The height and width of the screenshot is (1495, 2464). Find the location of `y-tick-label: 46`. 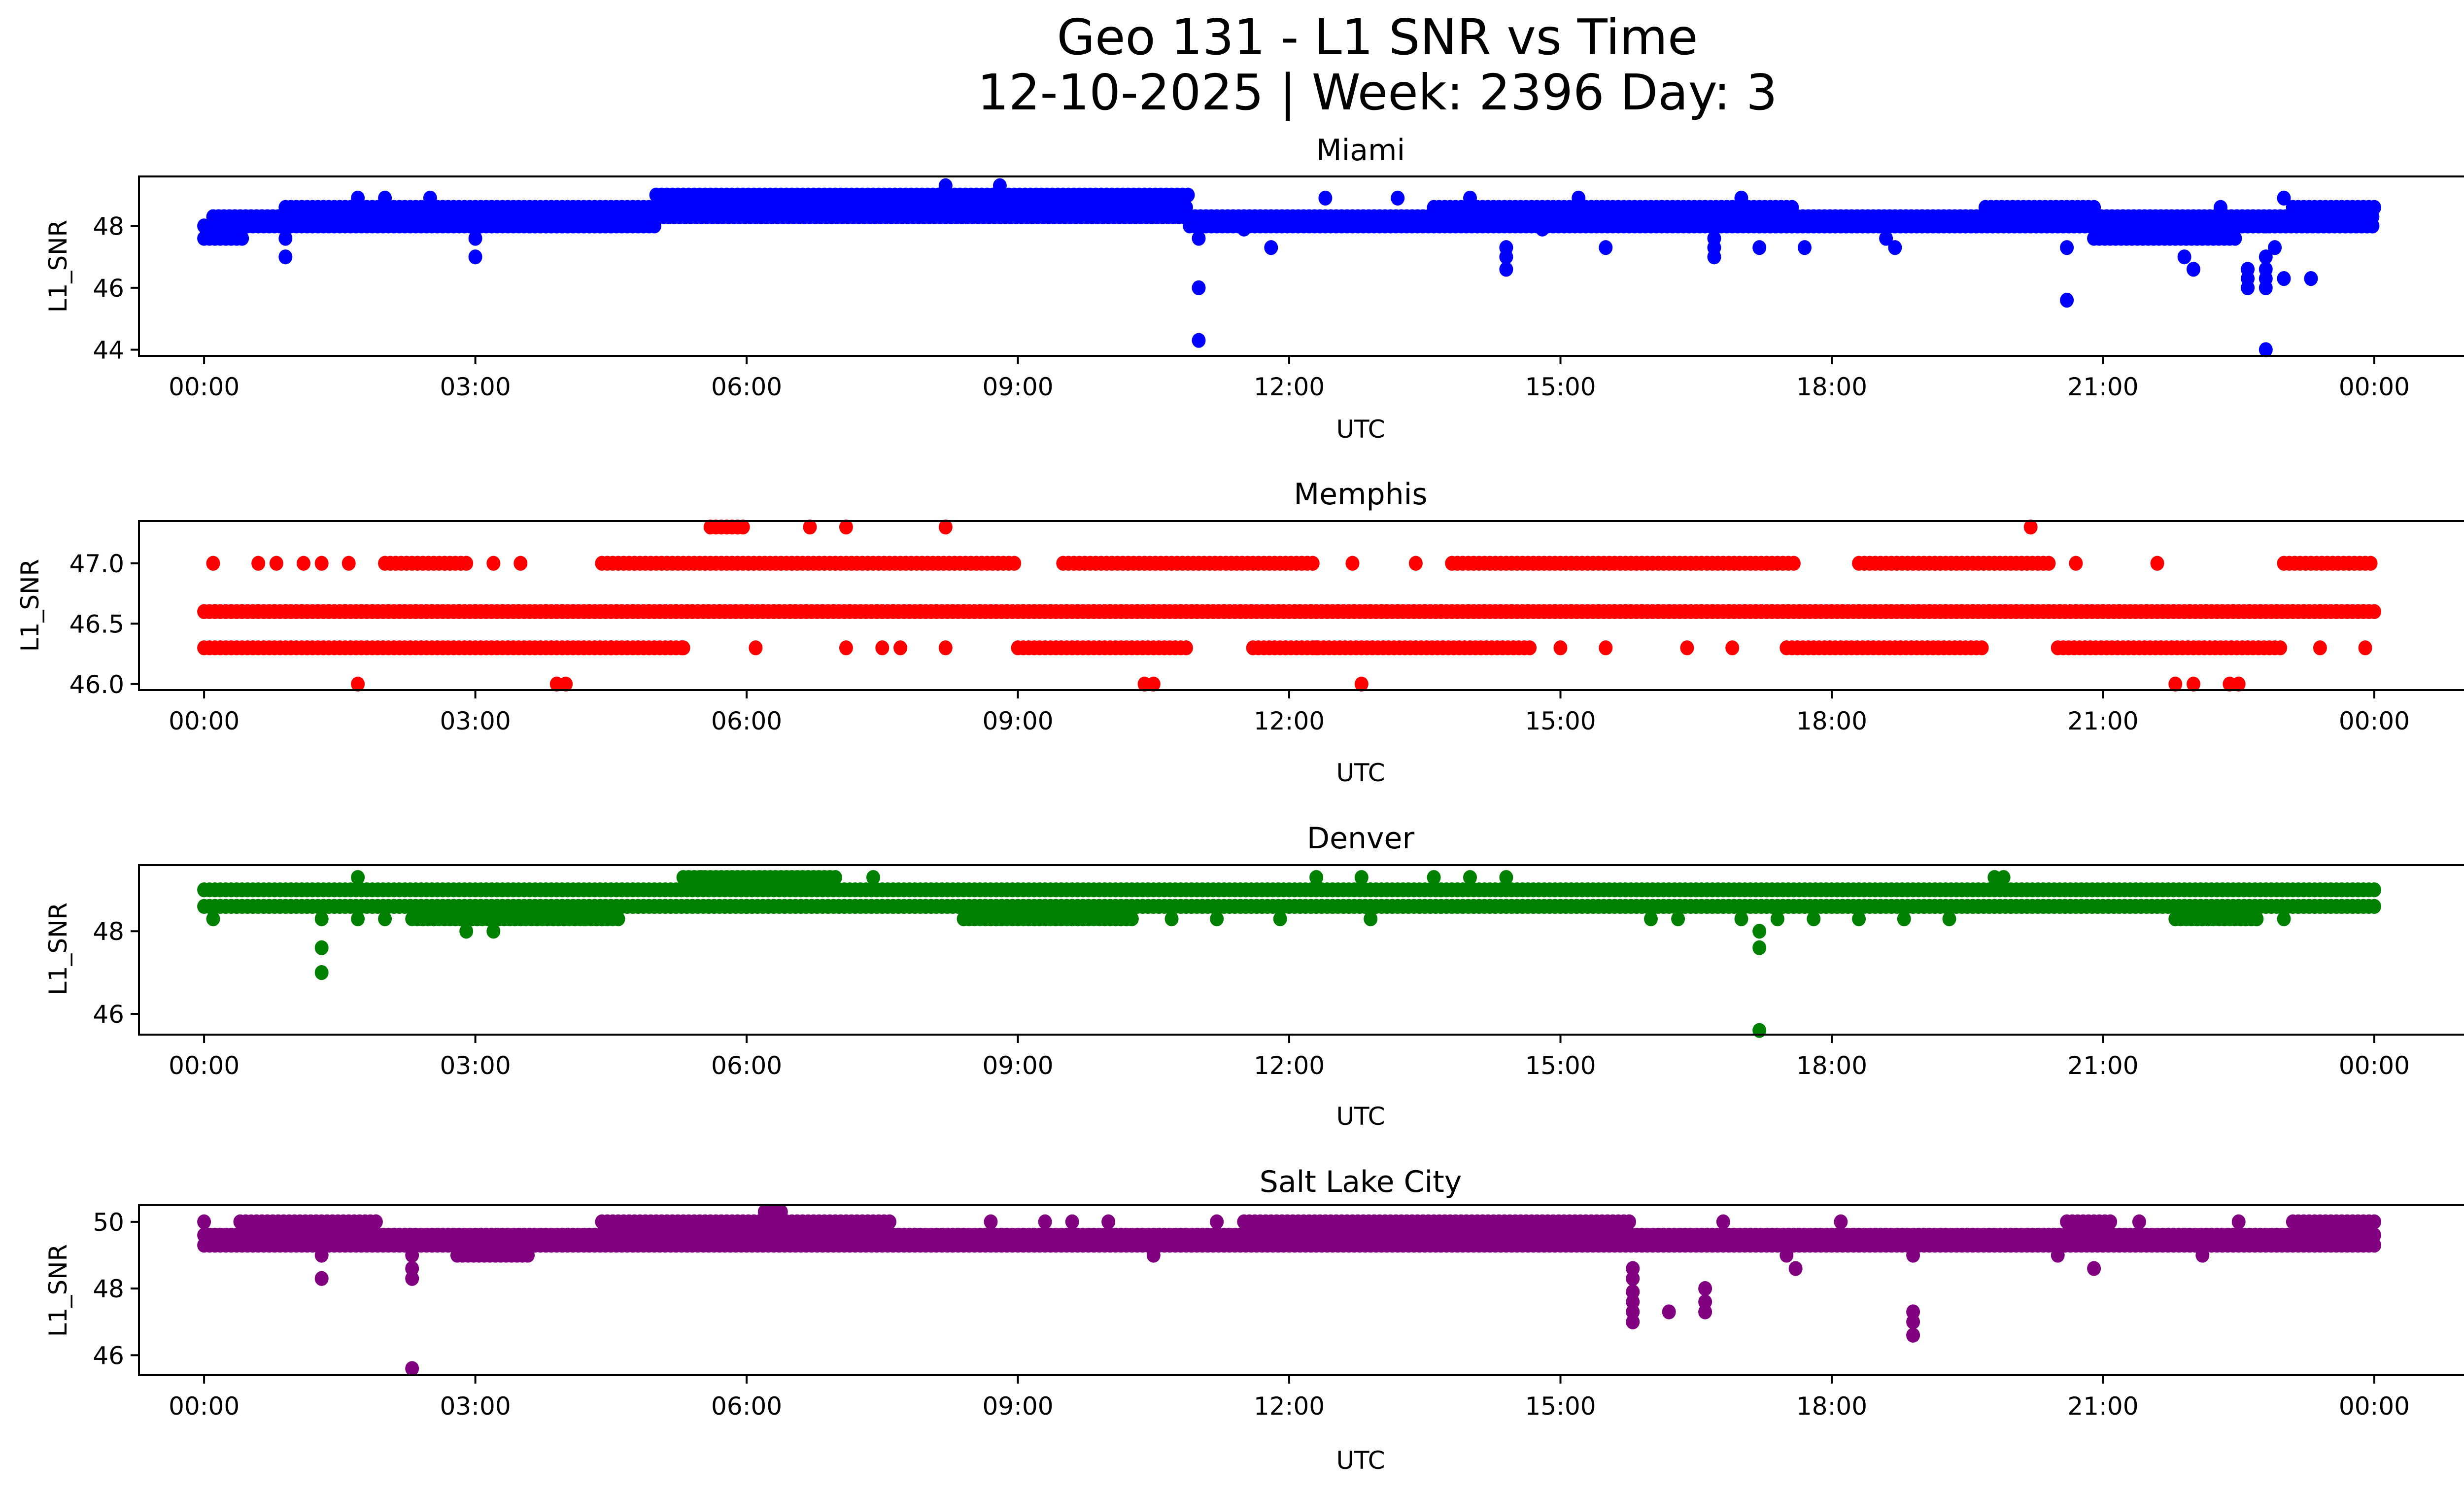

y-tick-label: 46 is located at coordinates (108, 1014).